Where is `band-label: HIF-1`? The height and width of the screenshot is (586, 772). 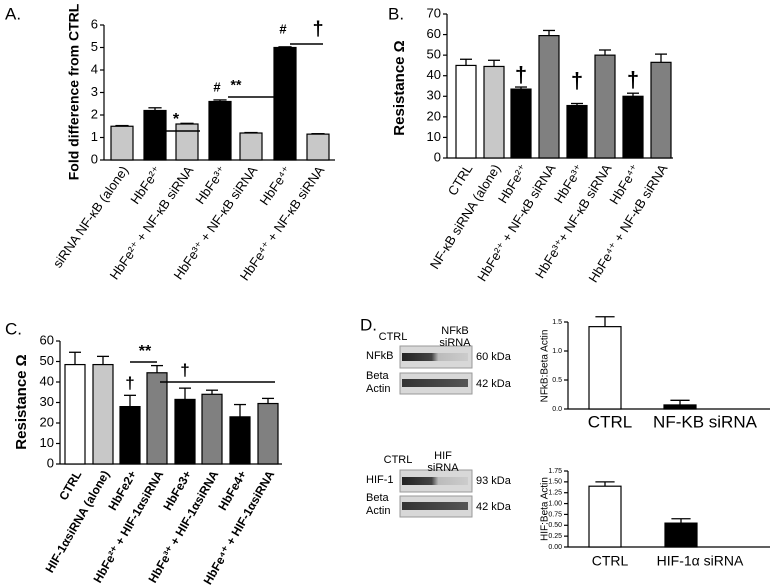 band-label: HIF-1 is located at coordinates (380, 480).